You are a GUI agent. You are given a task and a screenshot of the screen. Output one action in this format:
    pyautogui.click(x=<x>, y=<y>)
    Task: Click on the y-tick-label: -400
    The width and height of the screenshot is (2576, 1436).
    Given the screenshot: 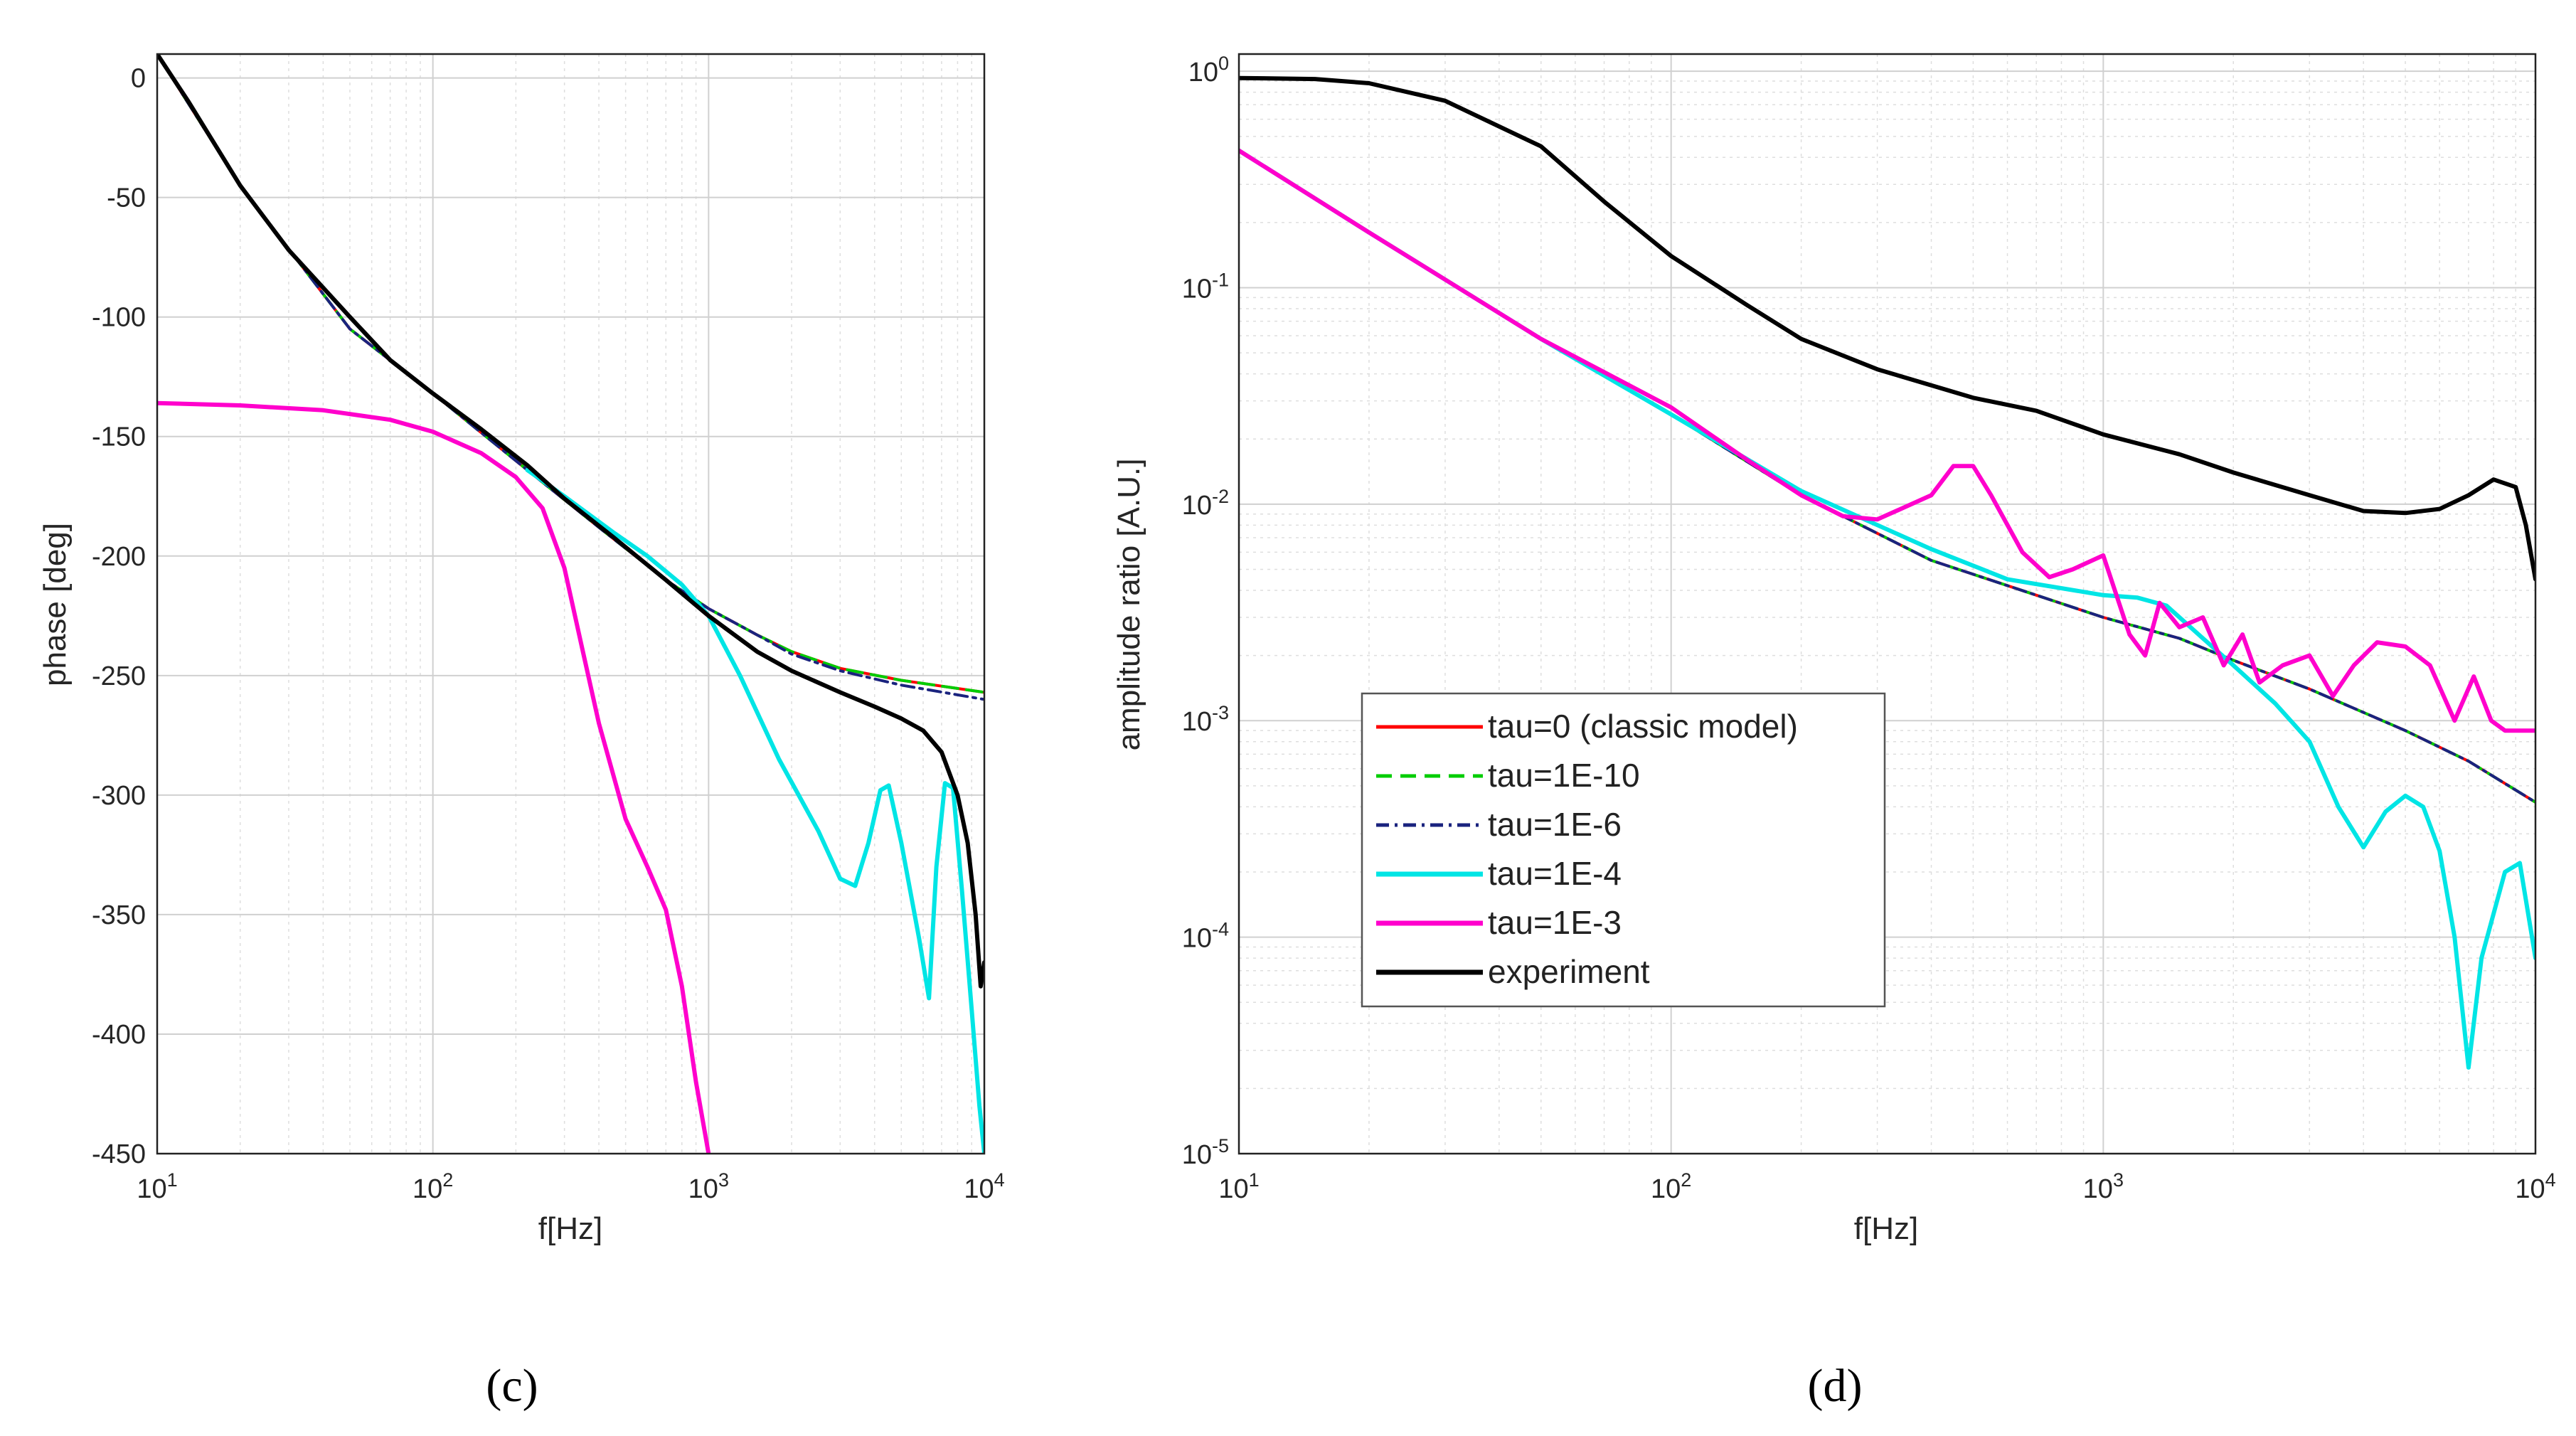 What is the action you would take?
    pyautogui.click(x=119, y=1035)
    